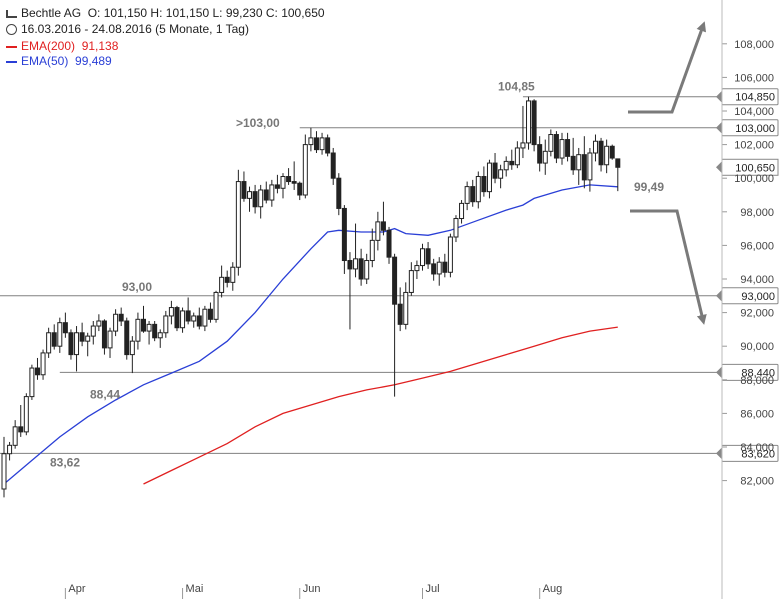 The width and height of the screenshot is (780, 599). I want to click on last-price-pointer, so click(719, 167).